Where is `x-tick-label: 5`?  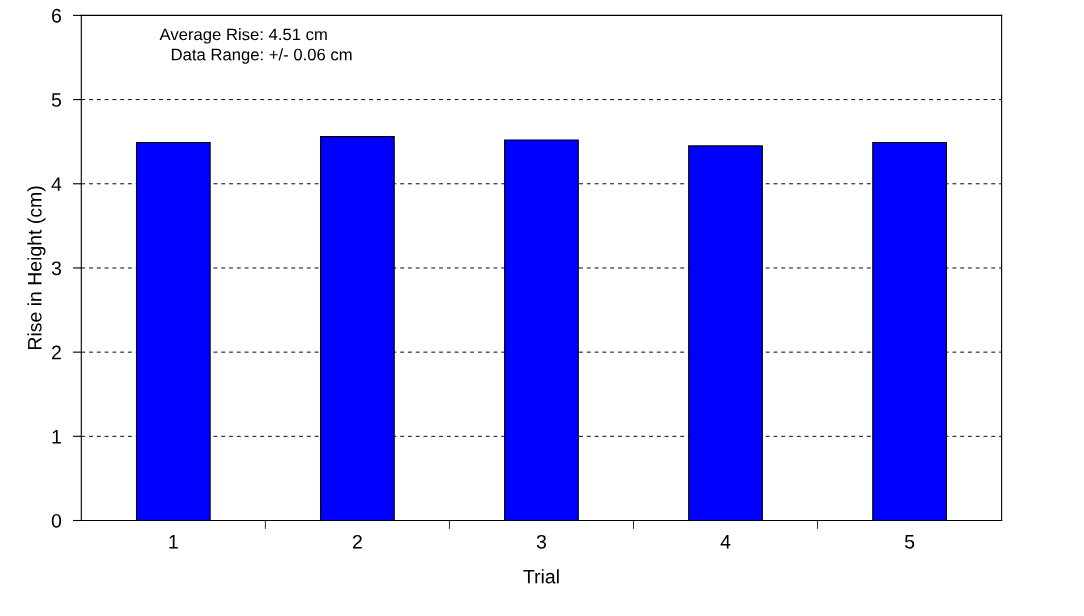
x-tick-label: 5 is located at coordinates (909, 542).